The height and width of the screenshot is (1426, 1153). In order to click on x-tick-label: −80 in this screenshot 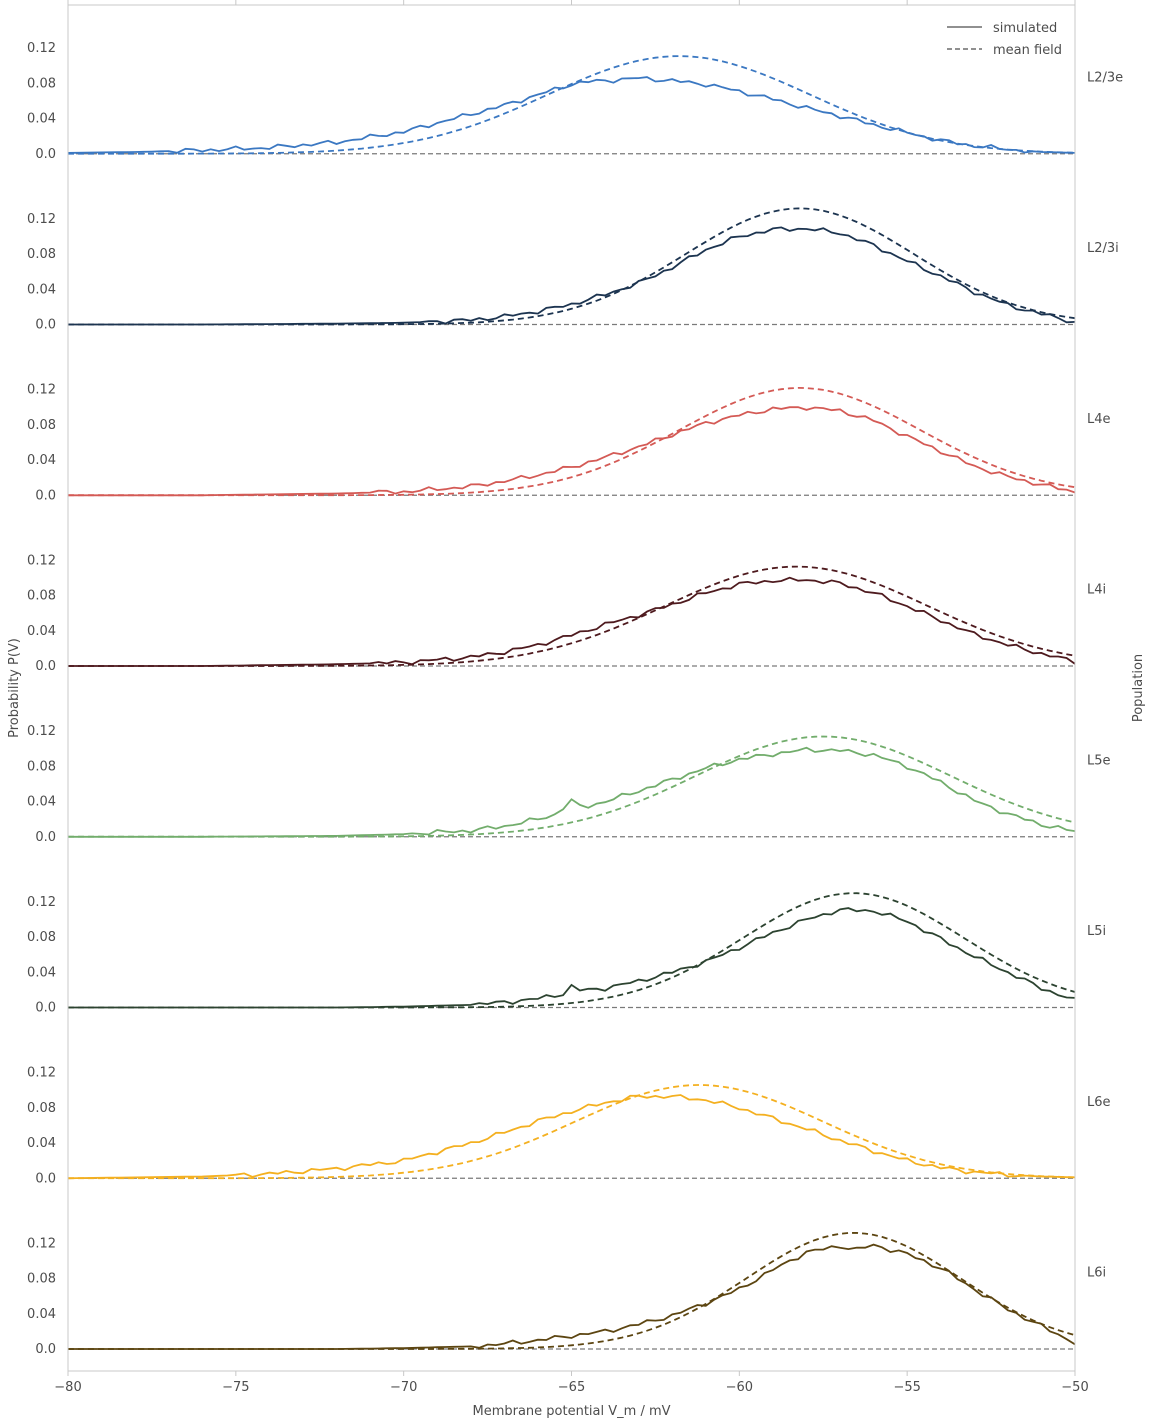, I will do `click(67, 1387)`.